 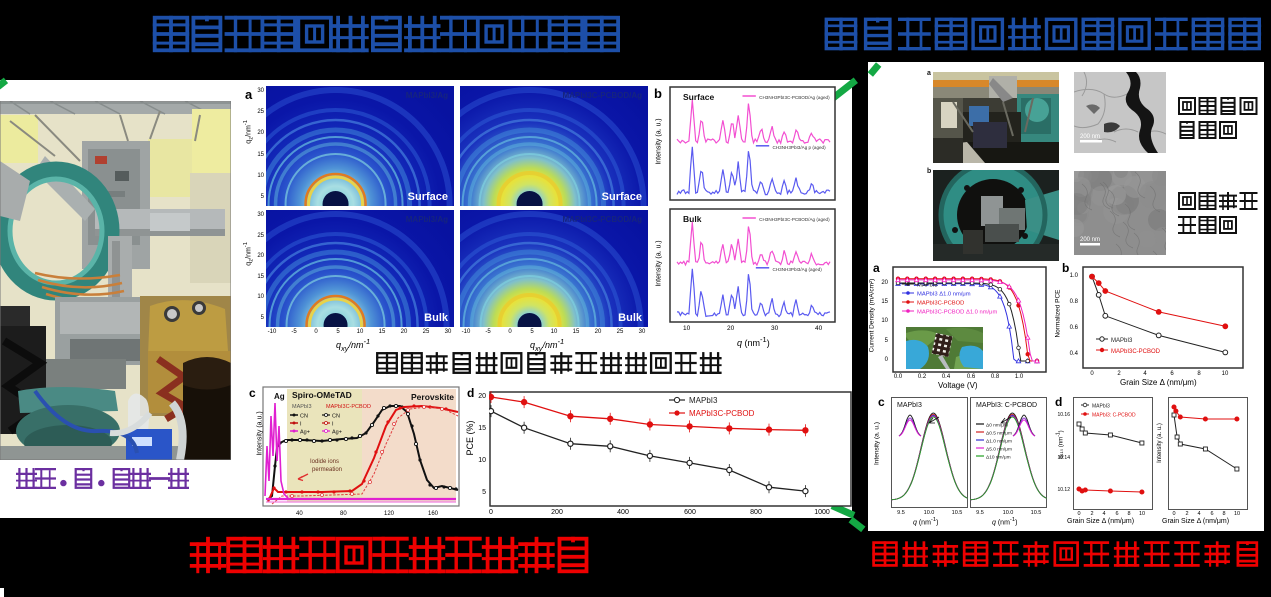 I want to click on svg-text: Δ5.0 nm/μm, so click(x=999, y=450).